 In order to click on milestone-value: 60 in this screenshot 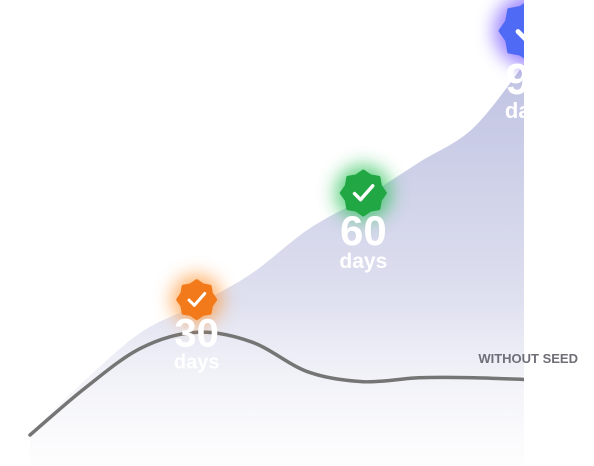, I will do `click(363, 230)`.